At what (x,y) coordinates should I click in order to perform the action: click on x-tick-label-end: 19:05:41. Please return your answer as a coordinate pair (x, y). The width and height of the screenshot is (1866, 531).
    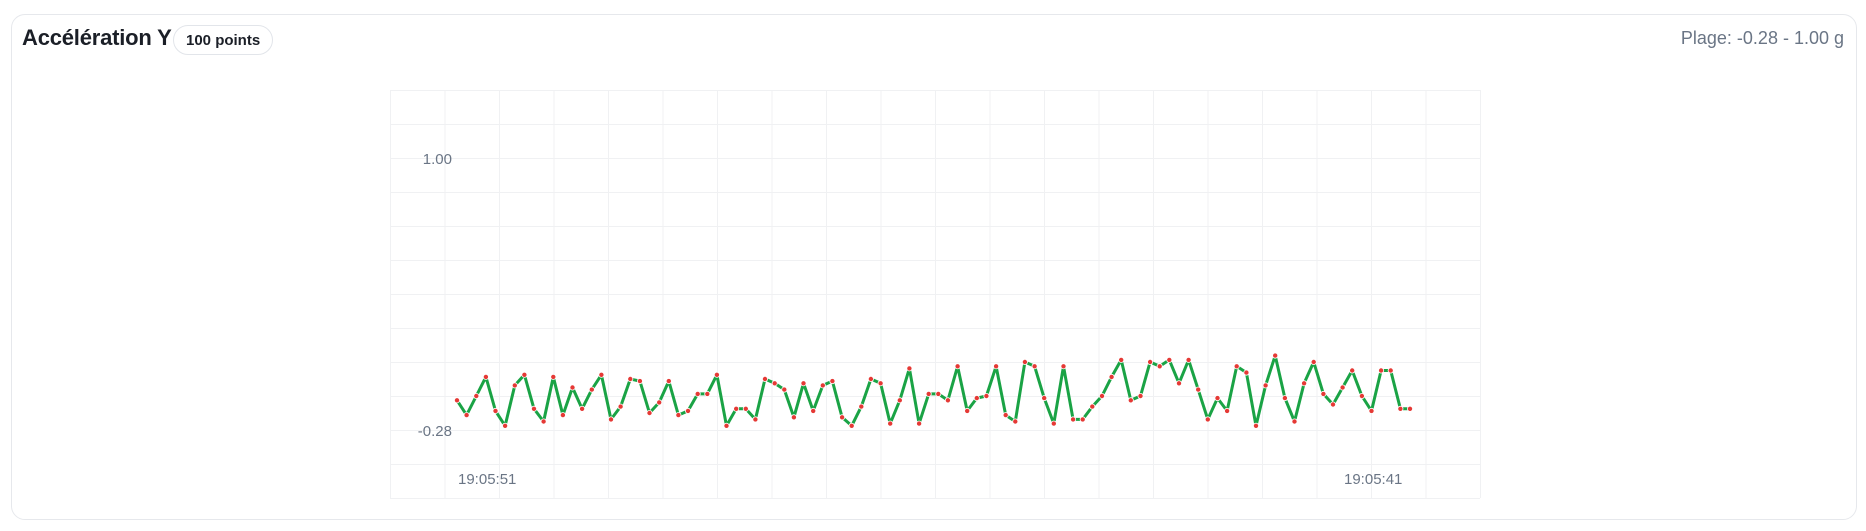
    Looking at the image, I should click on (1373, 479).